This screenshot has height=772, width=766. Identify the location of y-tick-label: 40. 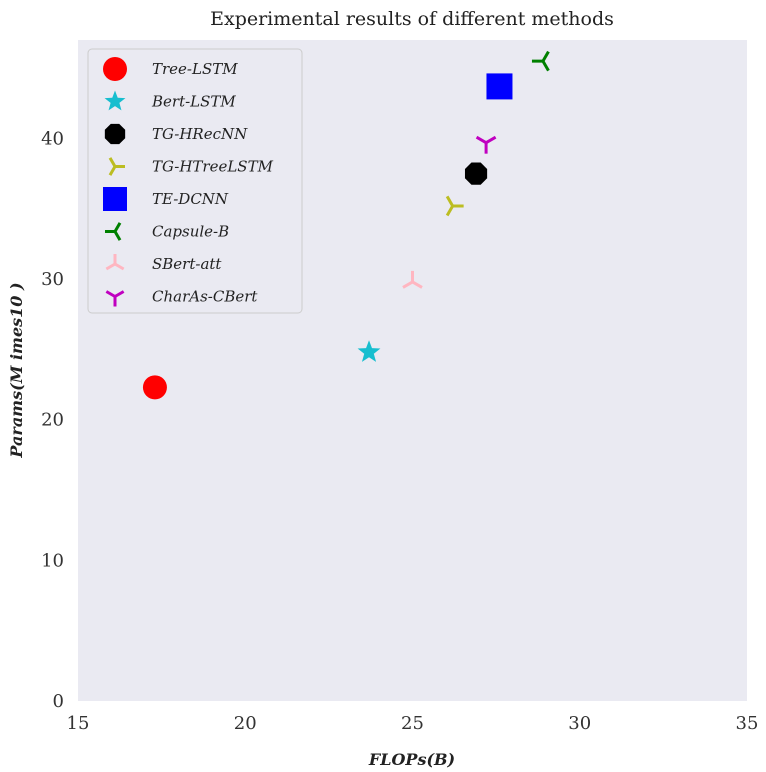
(52, 138).